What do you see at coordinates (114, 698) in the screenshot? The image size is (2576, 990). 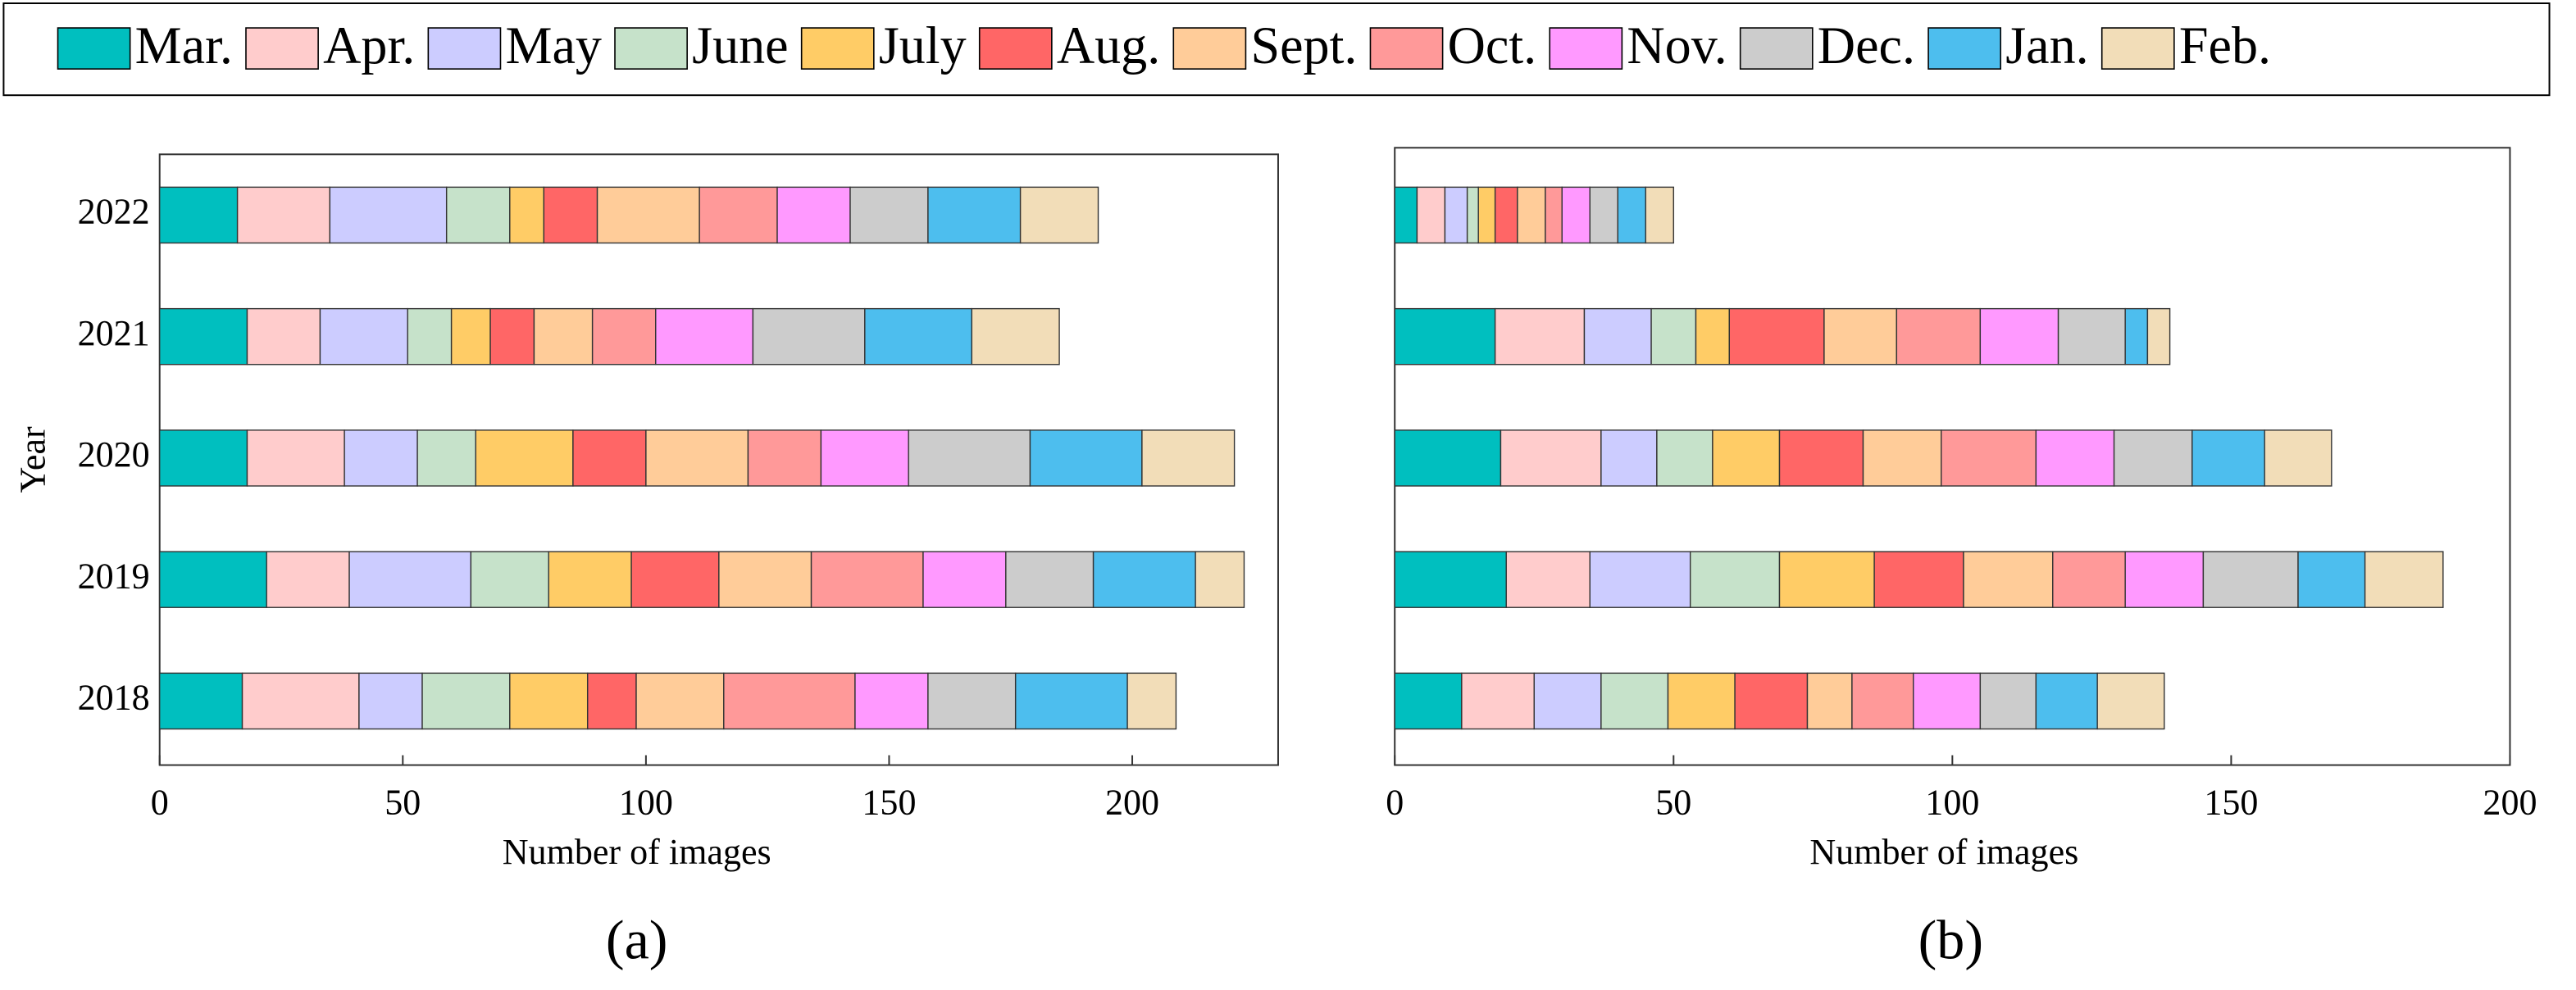 I see `y-tick-label: 2018` at bounding box center [114, 698].